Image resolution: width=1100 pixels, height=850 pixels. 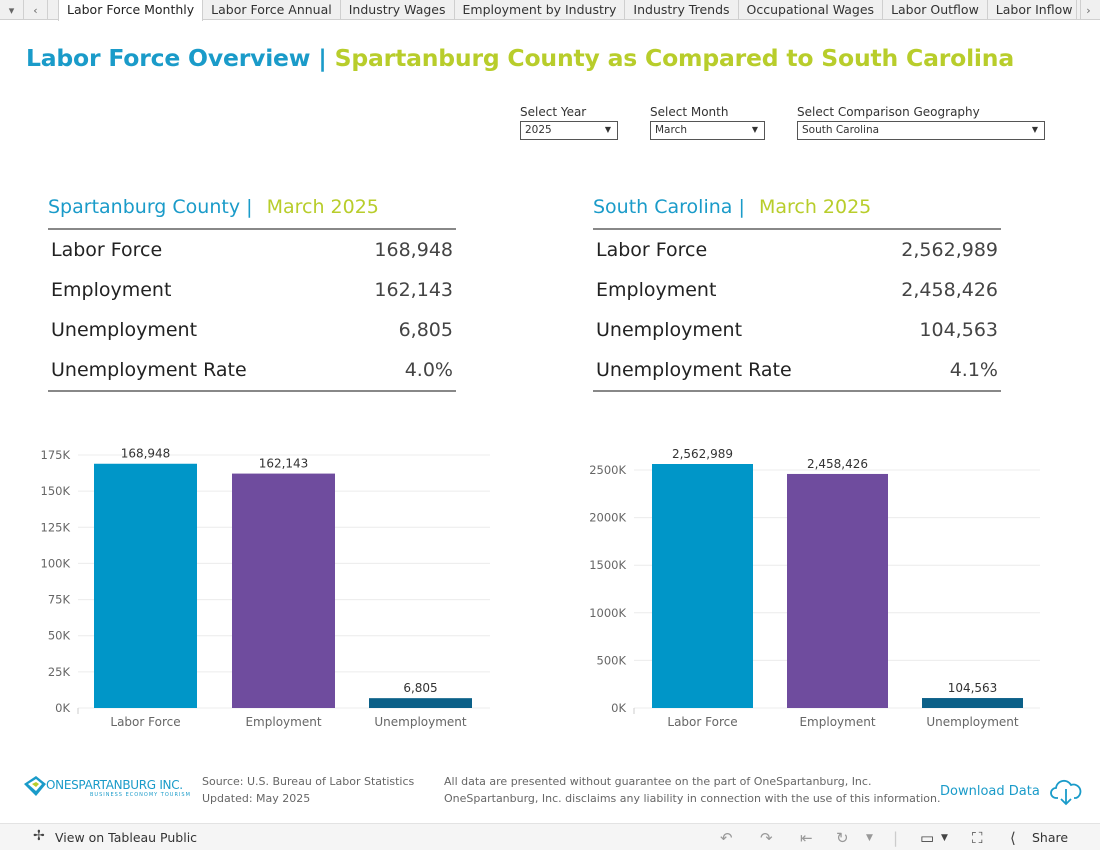 What do you see at coordinates (145, 722) in the screenshot?
I see `x-category-label: Labor Force` at bounding box center [145, 722].